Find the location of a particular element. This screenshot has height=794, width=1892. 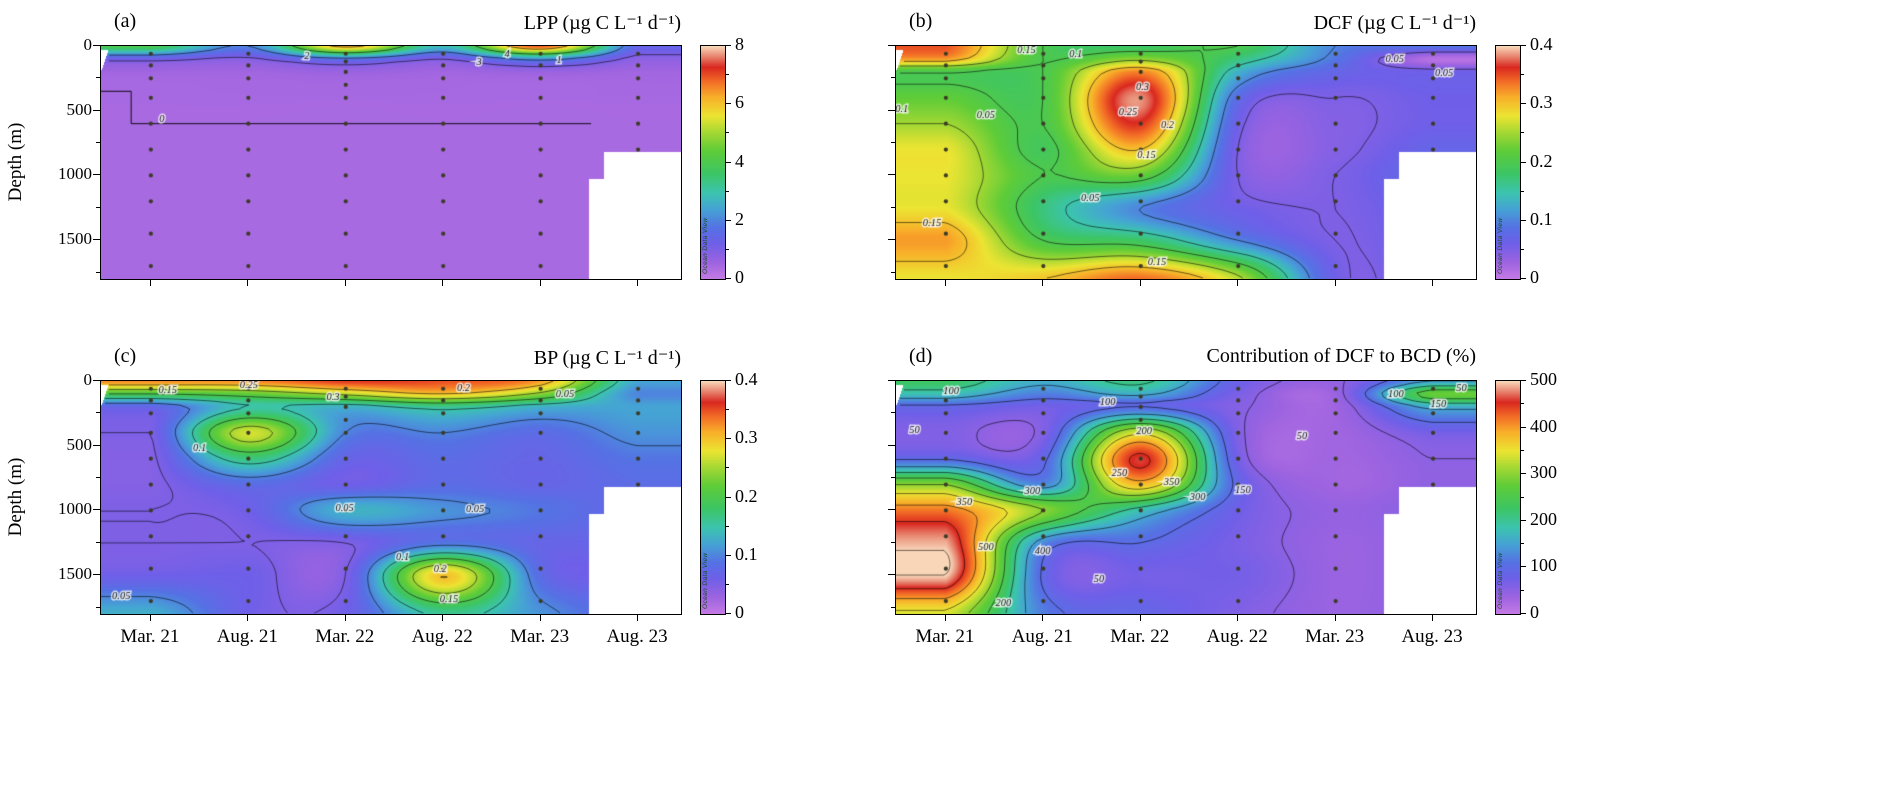

colorbar-tick-label: 0 is located at coordinates (1534, 612).